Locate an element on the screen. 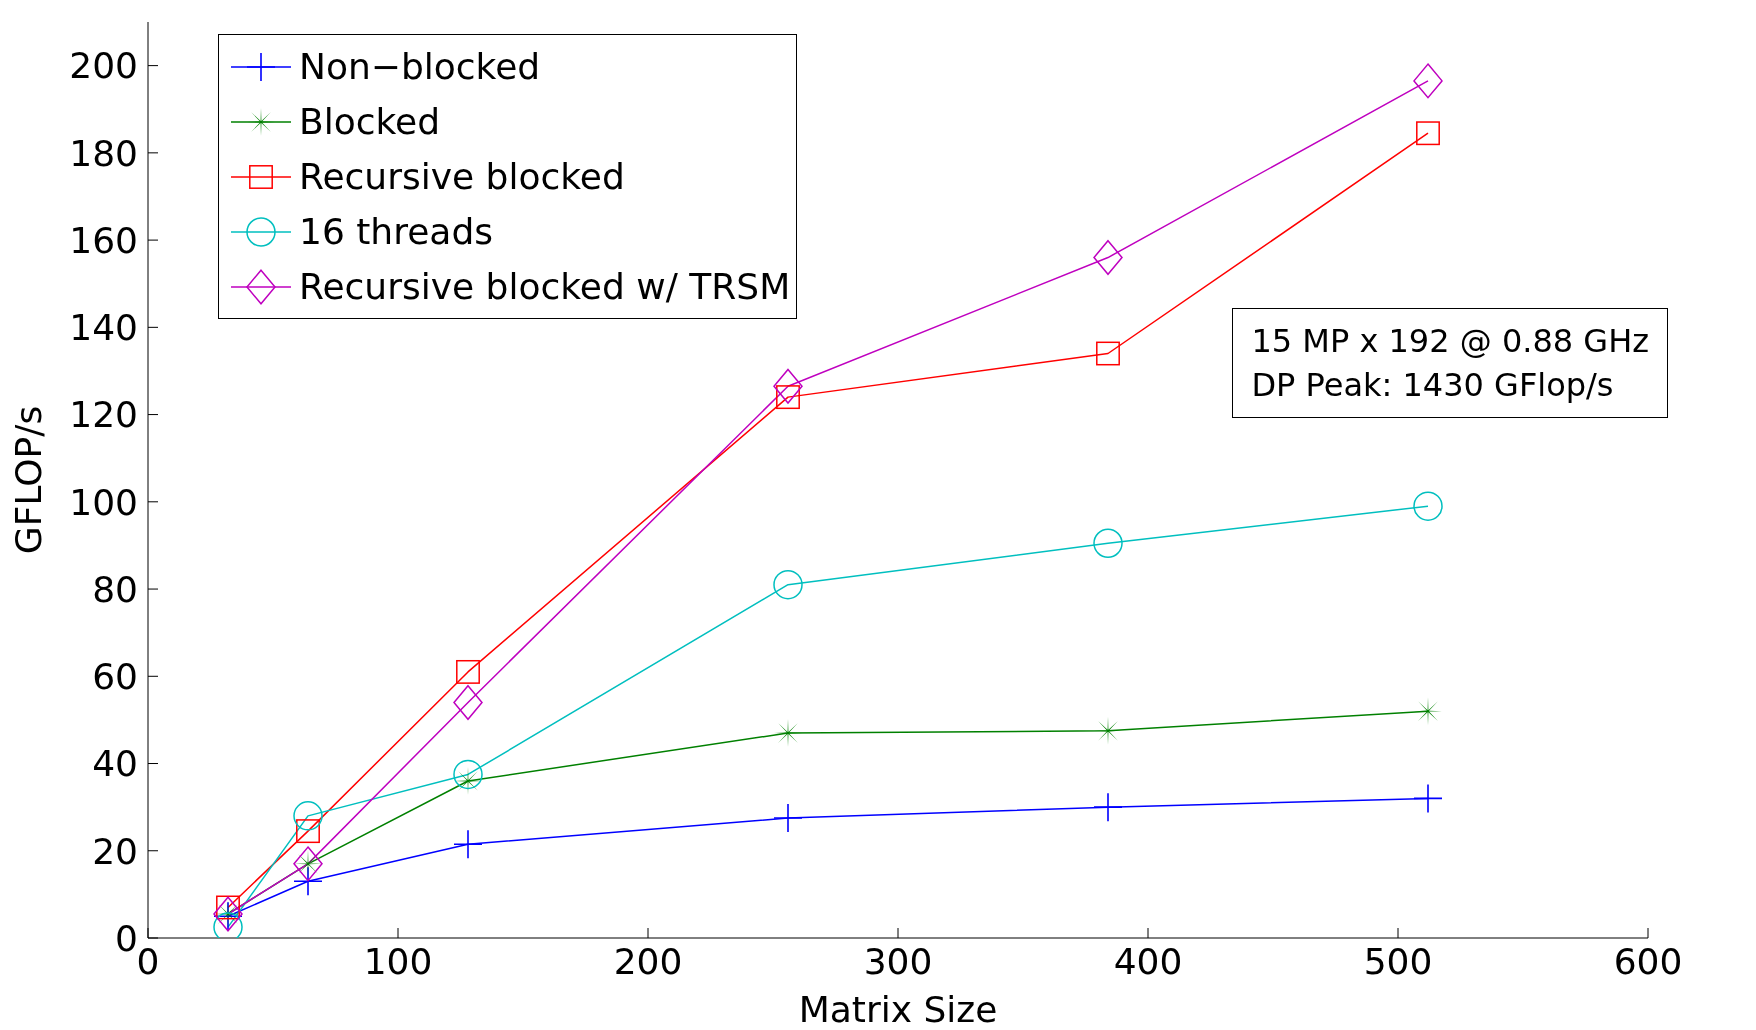 Image resolution: width=1756 pixels, height=1030 pixels. legend-label: Blocked is located at coordinates (370, 121).